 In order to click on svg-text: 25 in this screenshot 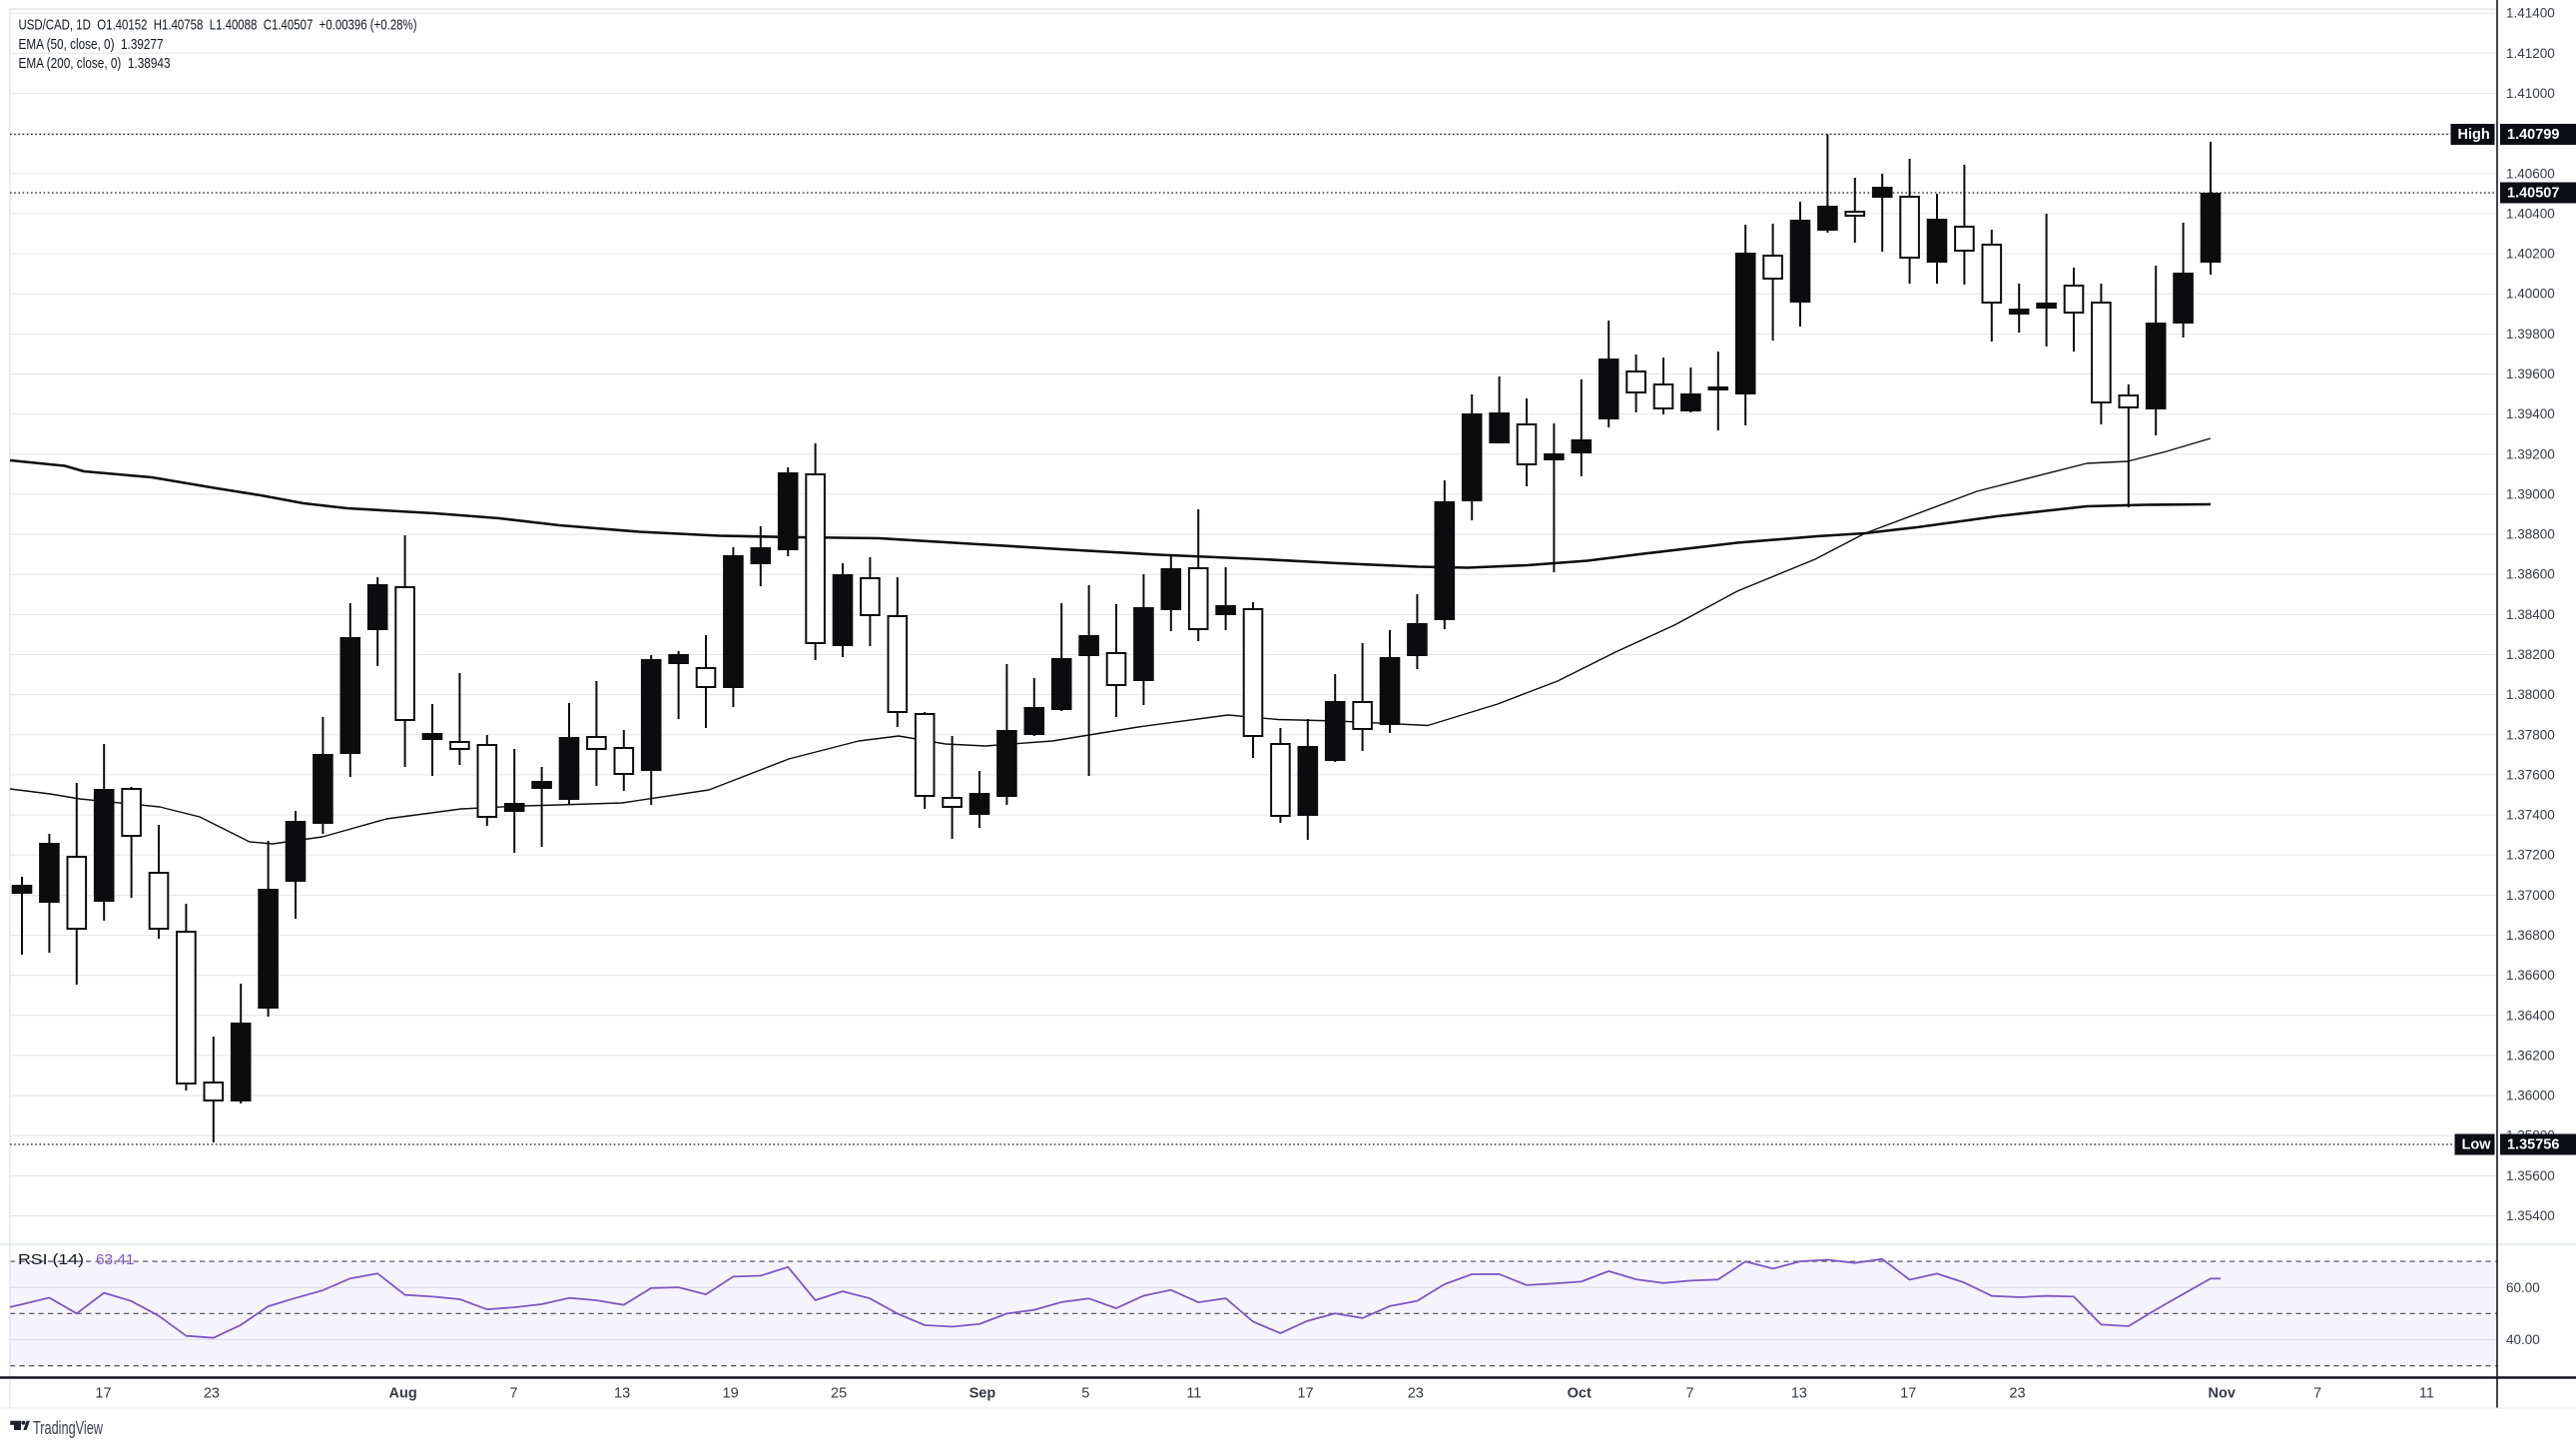, I will do `click(839, 1394)`.